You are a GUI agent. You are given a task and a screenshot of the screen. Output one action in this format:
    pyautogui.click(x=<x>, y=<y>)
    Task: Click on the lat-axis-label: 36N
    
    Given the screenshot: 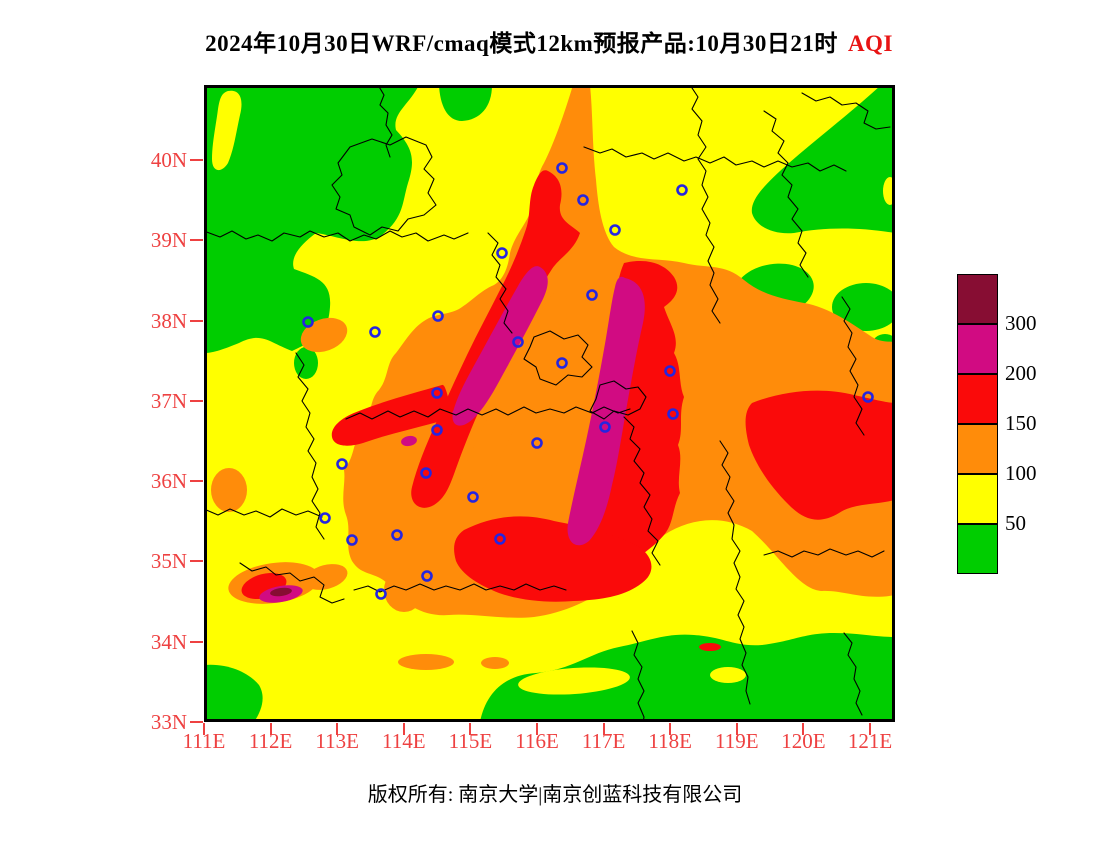 What is the action you would take?
    pyautogui.click(x=168, y=481)
    